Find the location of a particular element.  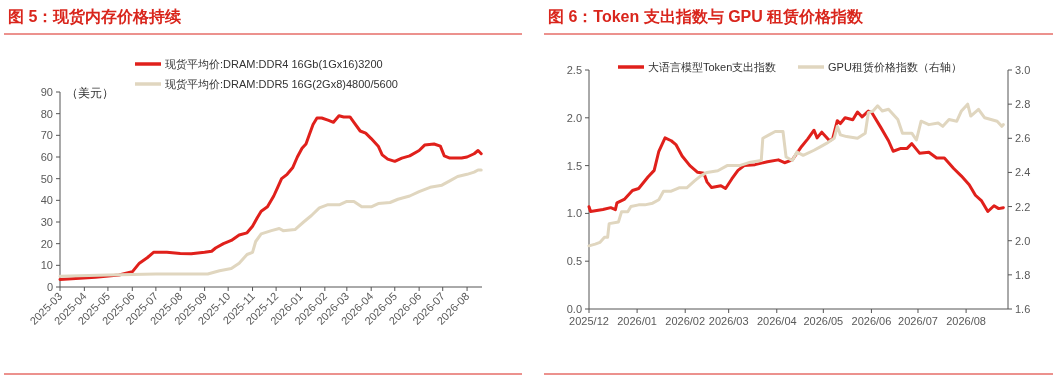

x-tick-label: 2026/08 is located at coordinates (966, 321).